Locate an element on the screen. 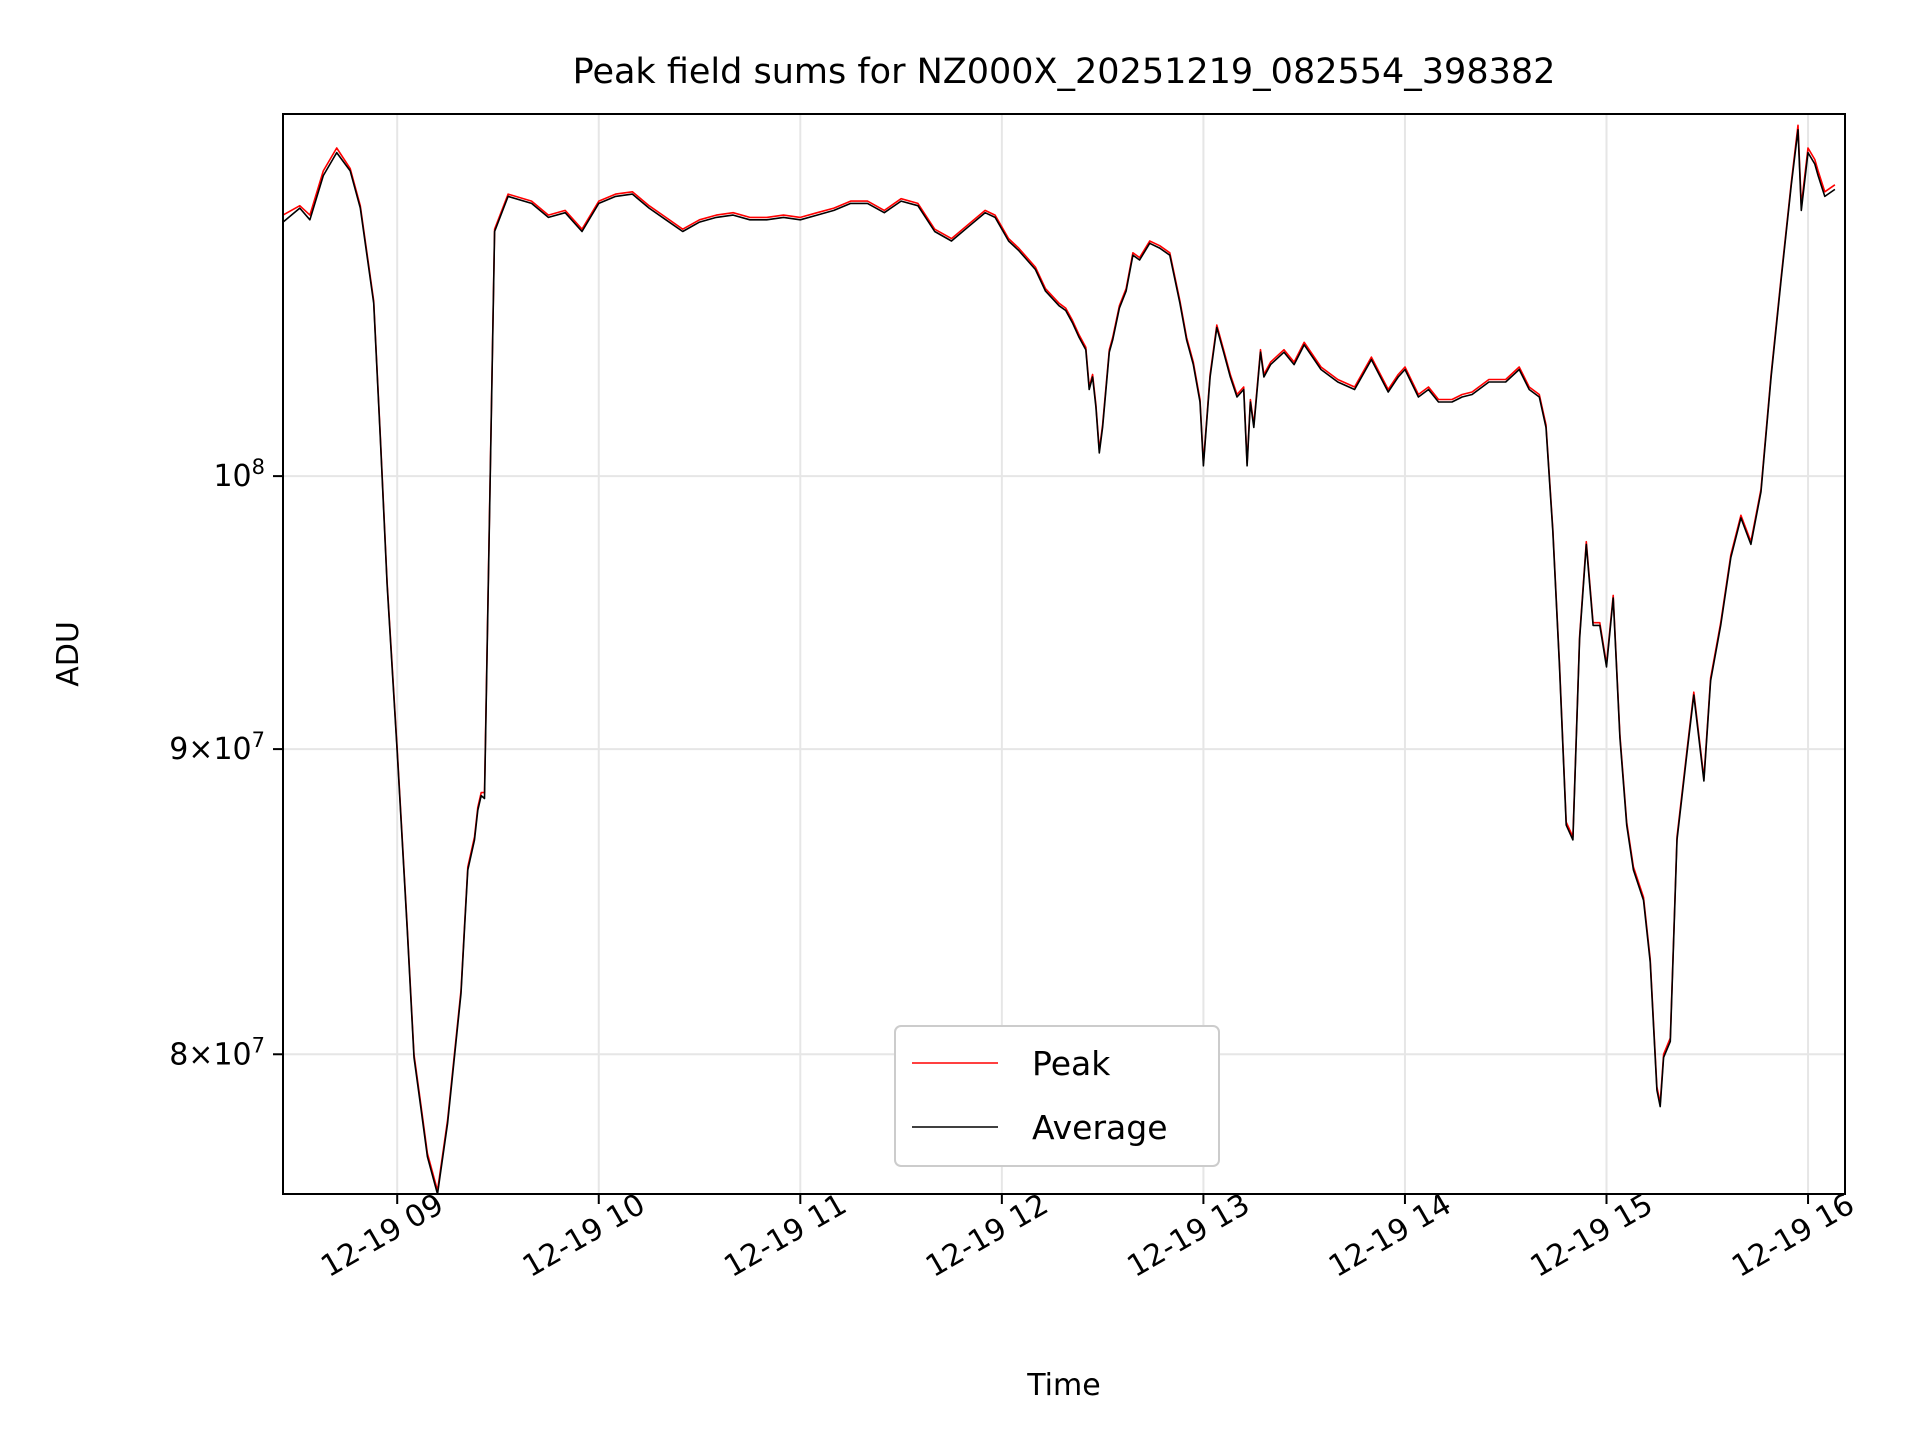 The width and height of the screenshot is (1920, 1444). legend-label-peak: Peak is located at coordinates (1071, 1063).